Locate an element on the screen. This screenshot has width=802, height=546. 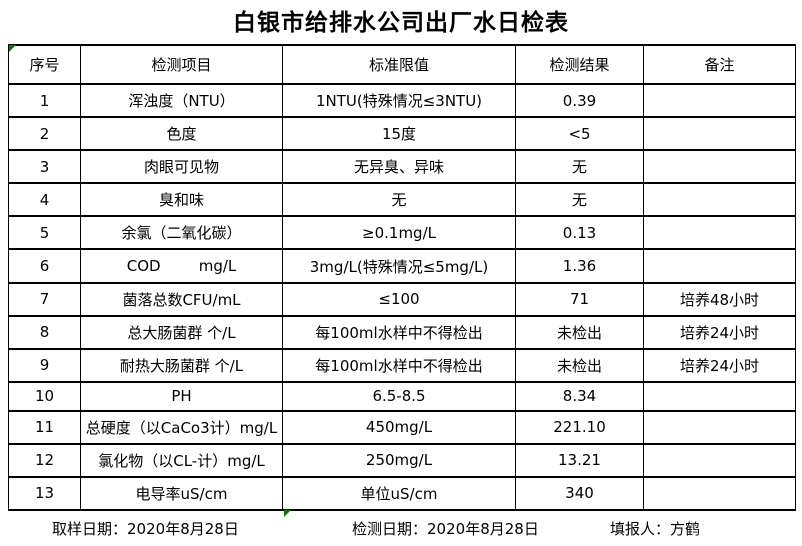
cell-note-row2 is located at coordinates (719, 134).